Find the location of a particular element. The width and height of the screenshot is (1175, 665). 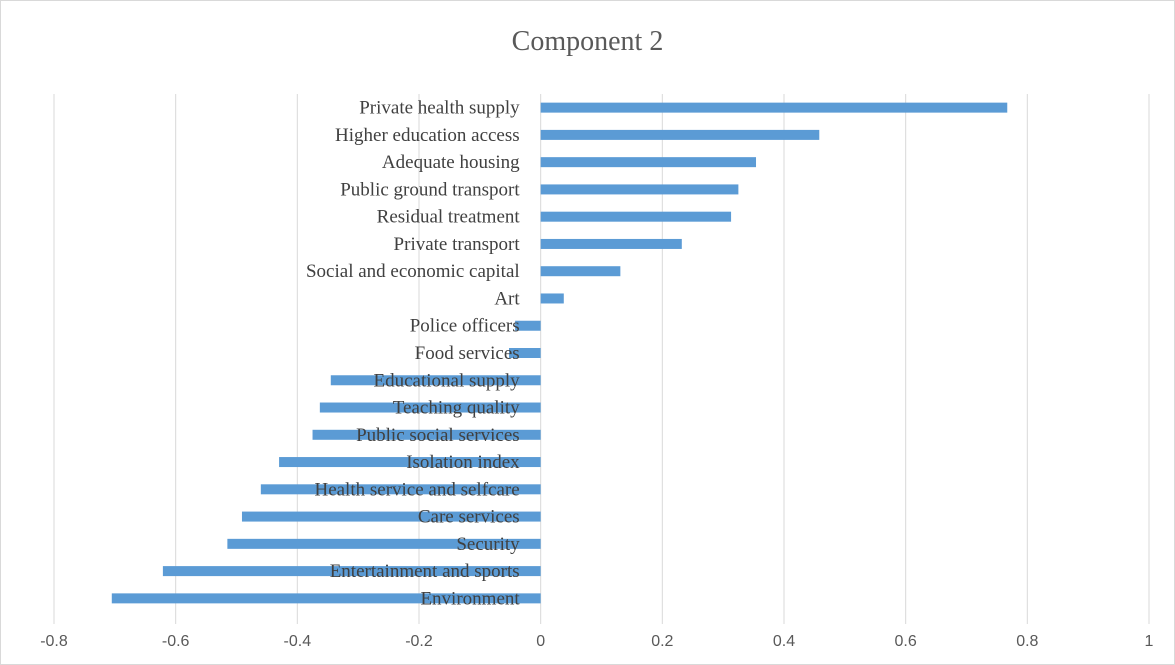

category-label: Public ground transport is located at coordinates (430, 189).